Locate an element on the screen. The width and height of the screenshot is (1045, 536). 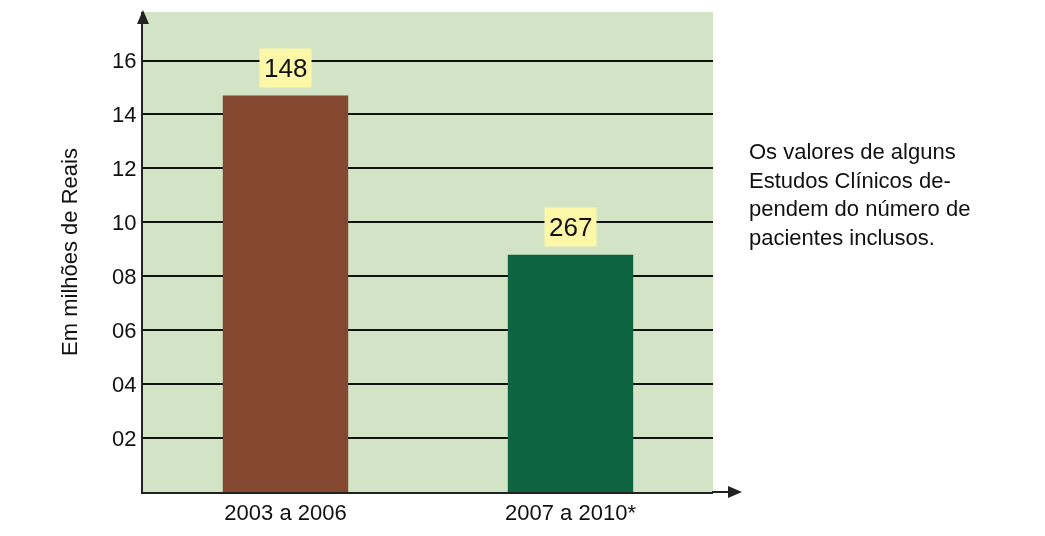
text: Os valores de alguns Estudos Clínicos de- pendem do número de pacientes inclusos. is located at coordinates (860, 194).